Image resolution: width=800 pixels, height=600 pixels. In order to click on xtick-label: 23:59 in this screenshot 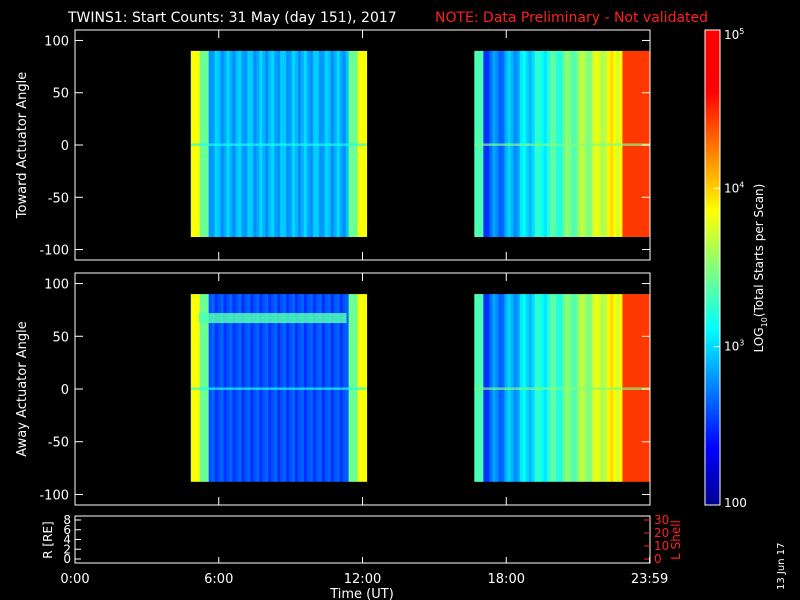, I will do `click(649, 579)`.